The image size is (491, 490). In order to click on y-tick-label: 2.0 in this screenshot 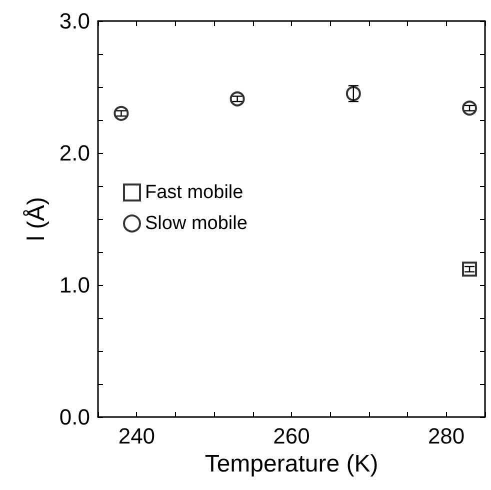, I will do `click(74, 153)`.